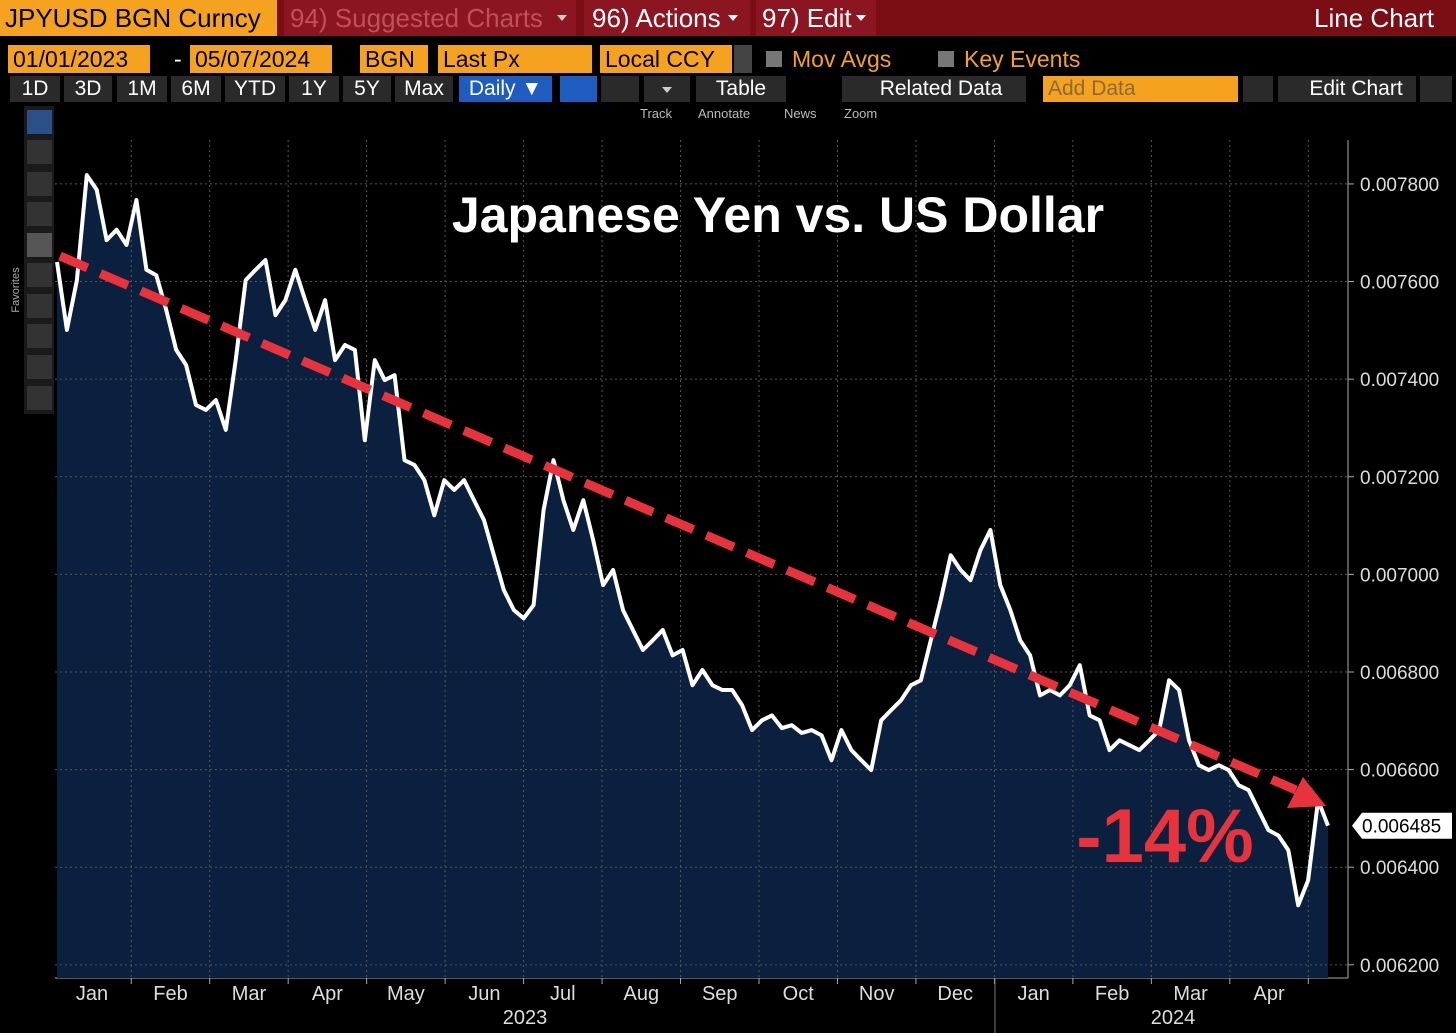 Image resolution: width=1456 pixels, height=1033 pixels. I want to click on period-button: 3D, so click(88, 89).